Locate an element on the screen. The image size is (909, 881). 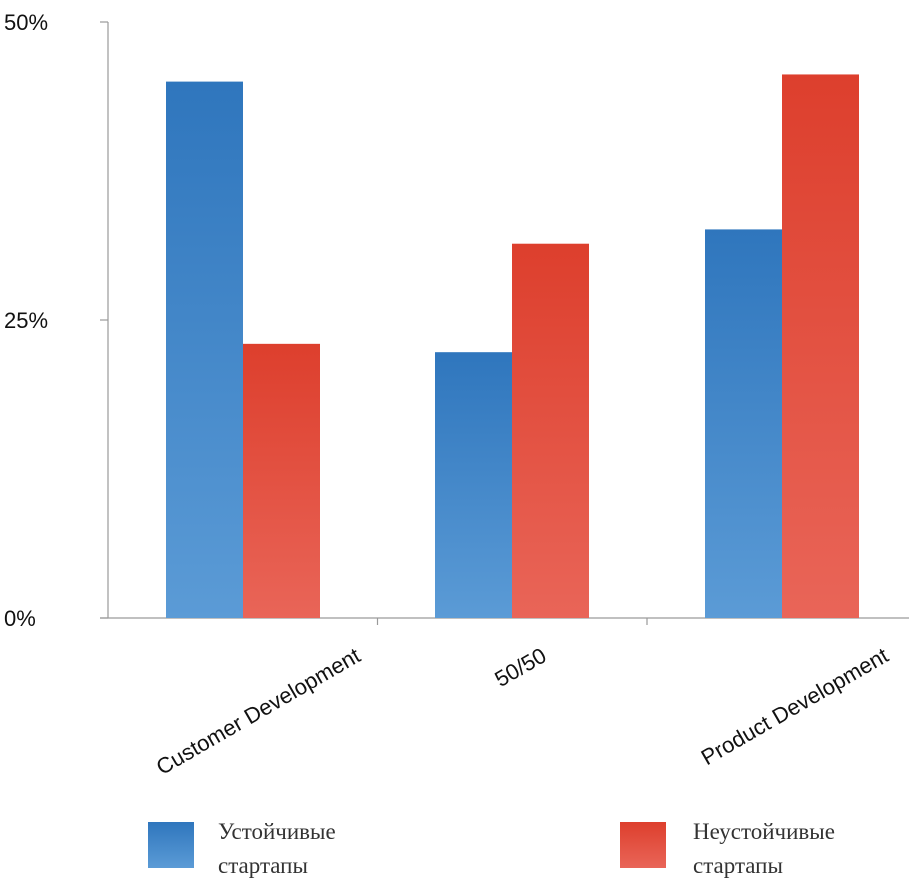
legend-label: Неустойчивые is located at coordinates (764, 831).